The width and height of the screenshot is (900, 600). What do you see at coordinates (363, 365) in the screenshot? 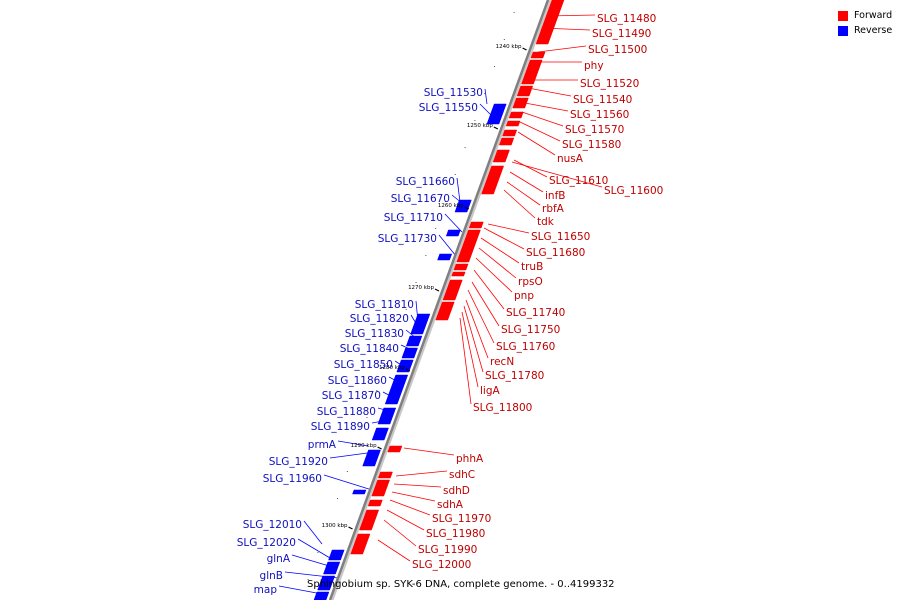
I see `reverse-gene-label: SLG_11850` at bounding box center [363, 365].